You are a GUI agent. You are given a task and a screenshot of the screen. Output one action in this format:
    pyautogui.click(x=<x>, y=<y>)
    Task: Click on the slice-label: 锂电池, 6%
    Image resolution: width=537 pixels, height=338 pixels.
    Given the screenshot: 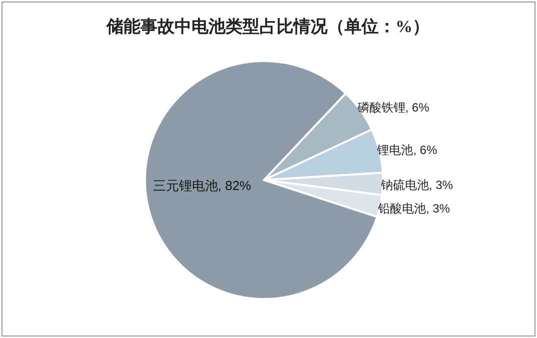 What is the action you would take?
    pyautogui.click(x=407, y=150)
    